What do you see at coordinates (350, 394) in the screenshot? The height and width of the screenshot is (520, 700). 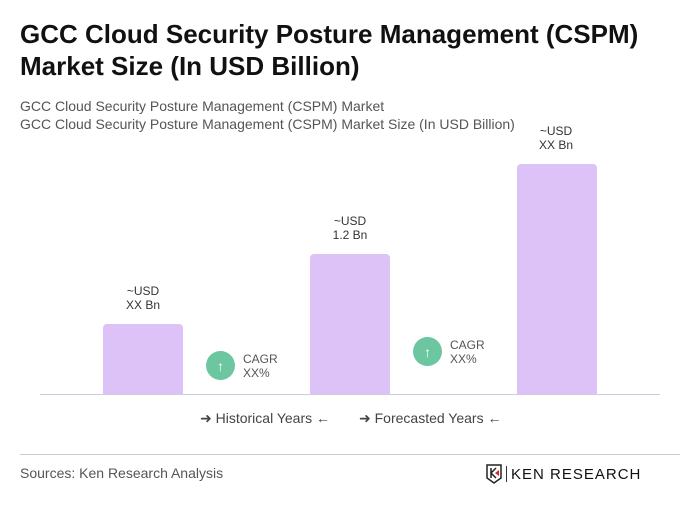 I see `x-axis` at bounding box center [350, 394].